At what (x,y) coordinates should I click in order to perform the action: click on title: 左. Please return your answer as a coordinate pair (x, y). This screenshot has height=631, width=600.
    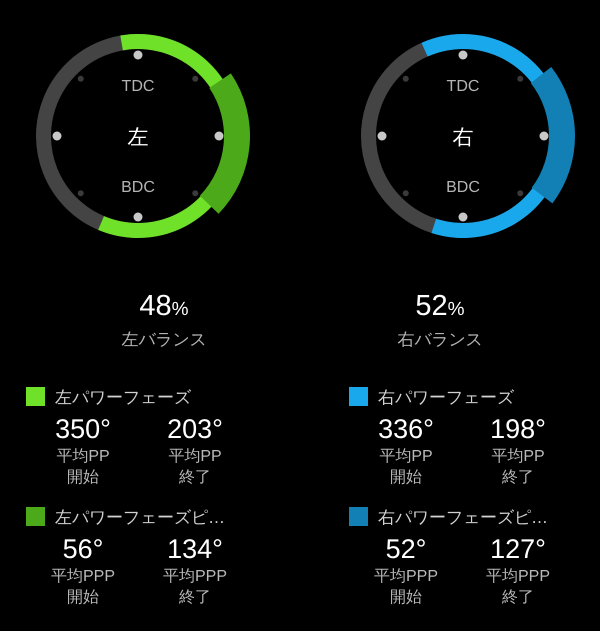
    Looking at the image, I should click on (138, 137).